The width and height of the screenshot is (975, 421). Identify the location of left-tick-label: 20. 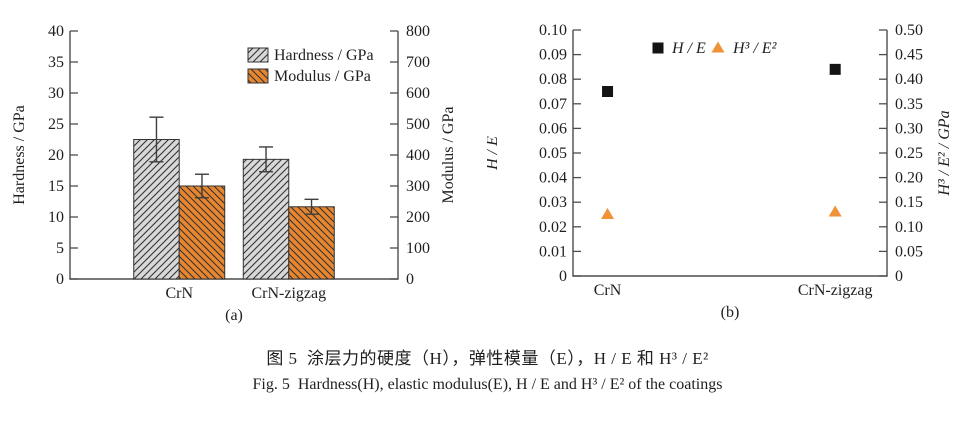
(56, 155).